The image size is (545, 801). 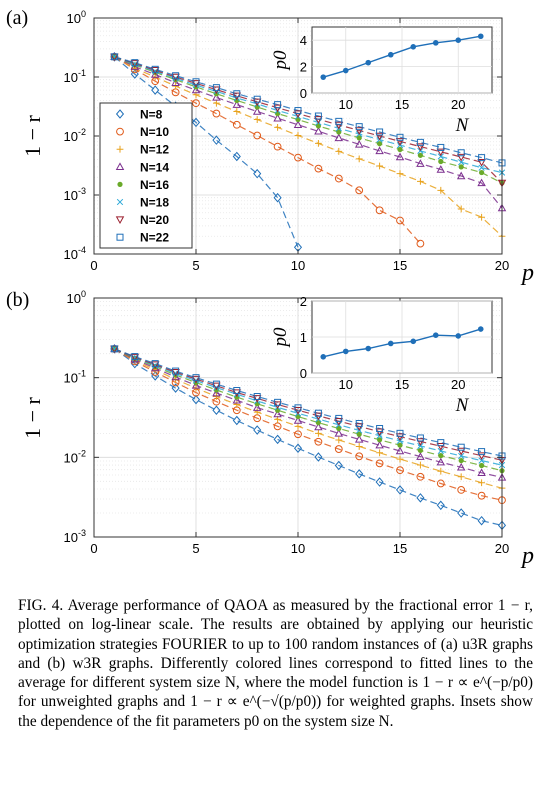 I want to click on legend-label: N=20, so click(x=154, y=220).